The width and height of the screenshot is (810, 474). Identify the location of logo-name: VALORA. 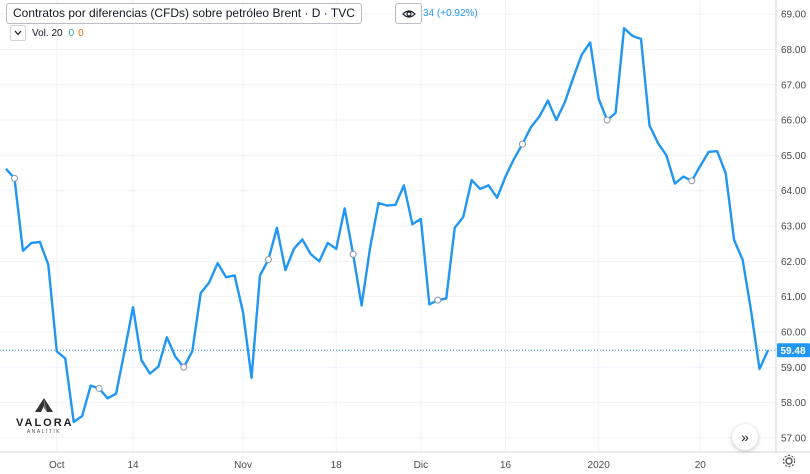
(45, 423).